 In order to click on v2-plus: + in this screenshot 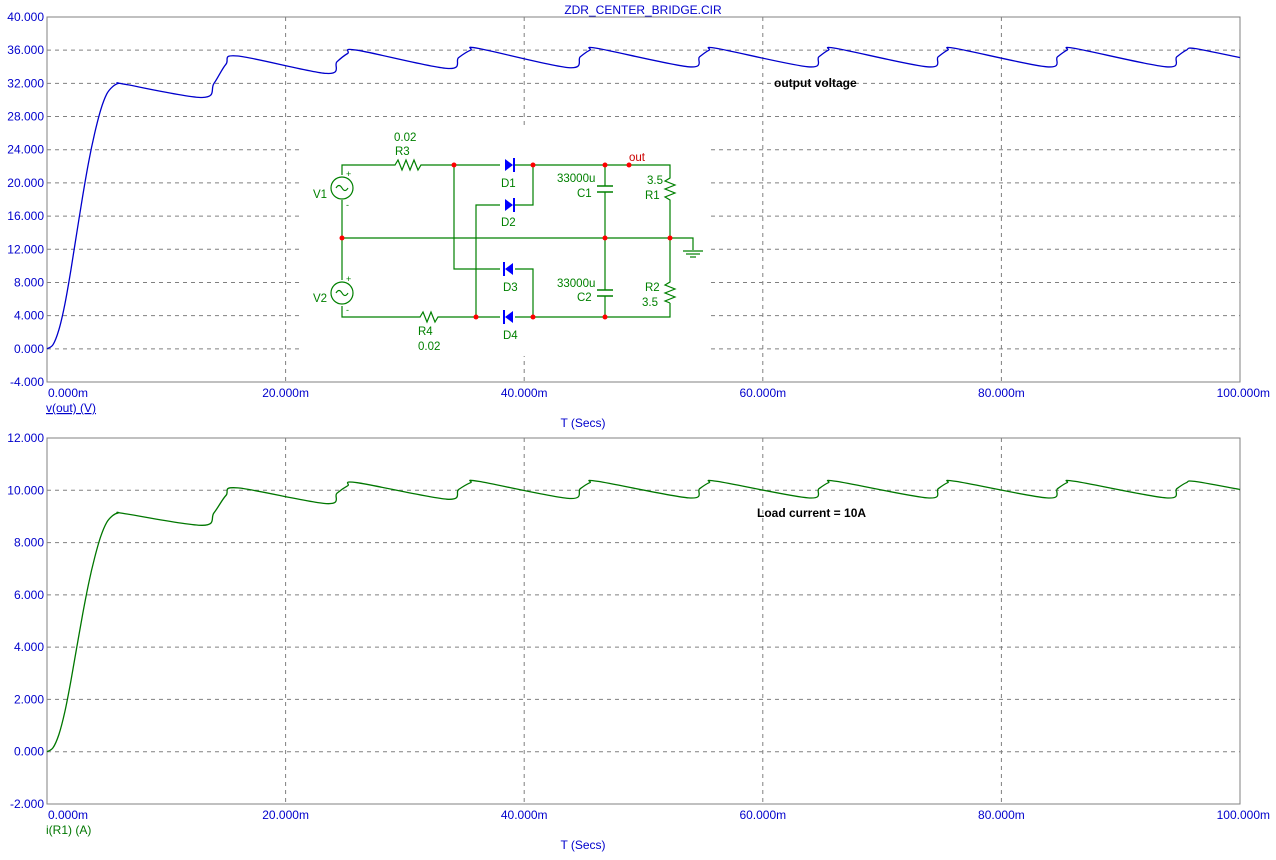, I will do `click(348, 279)`.